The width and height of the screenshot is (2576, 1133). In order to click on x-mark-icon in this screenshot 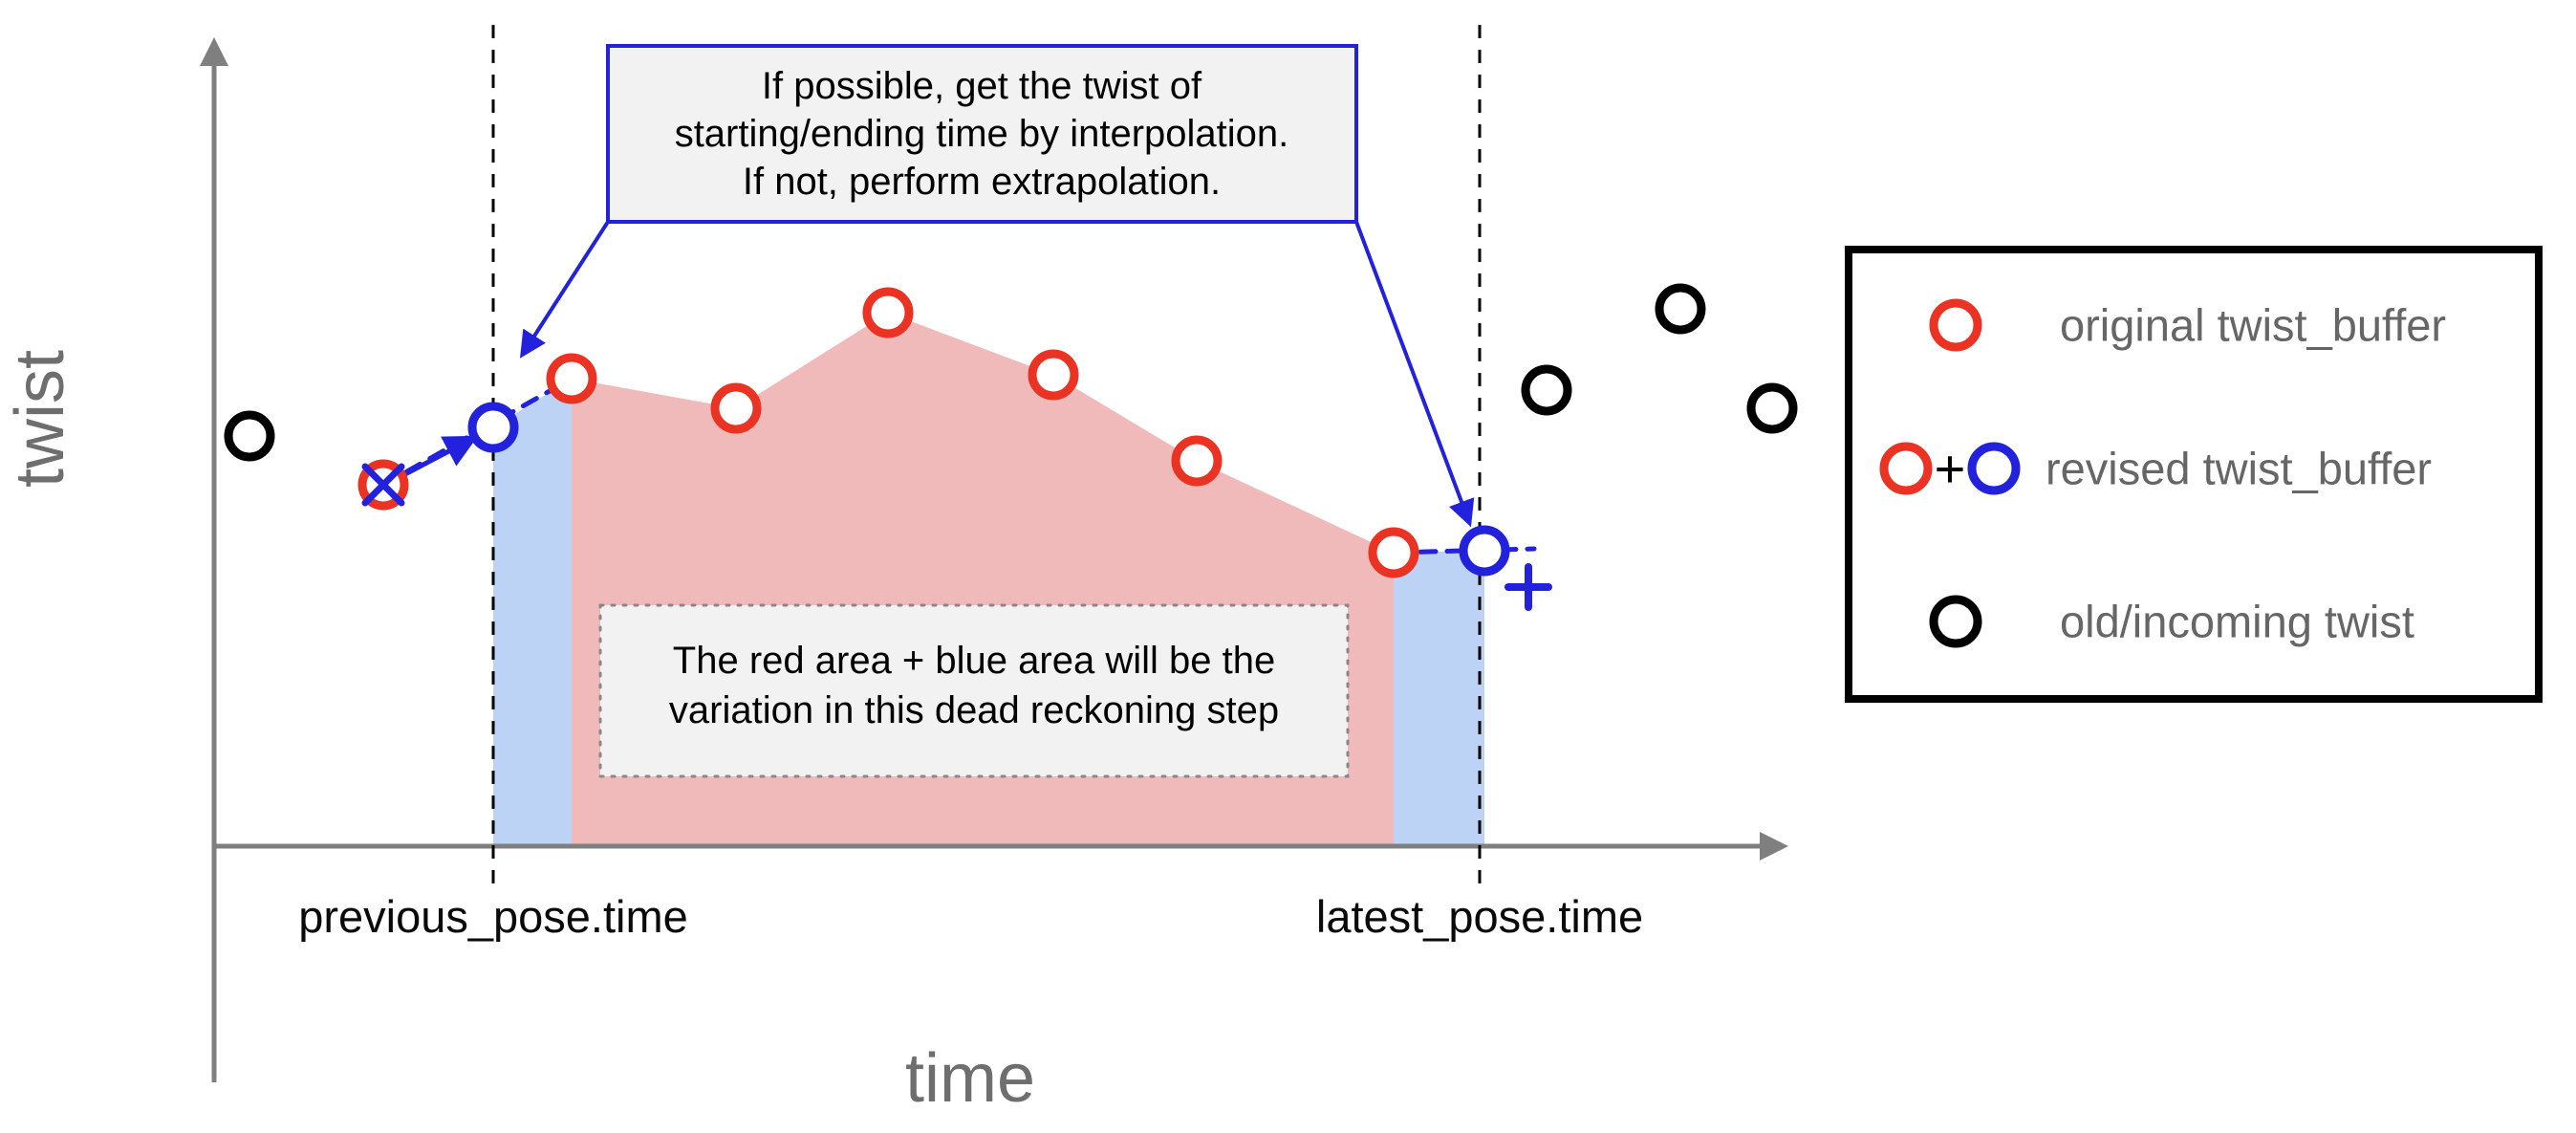, I will do `click(383, 485)`.